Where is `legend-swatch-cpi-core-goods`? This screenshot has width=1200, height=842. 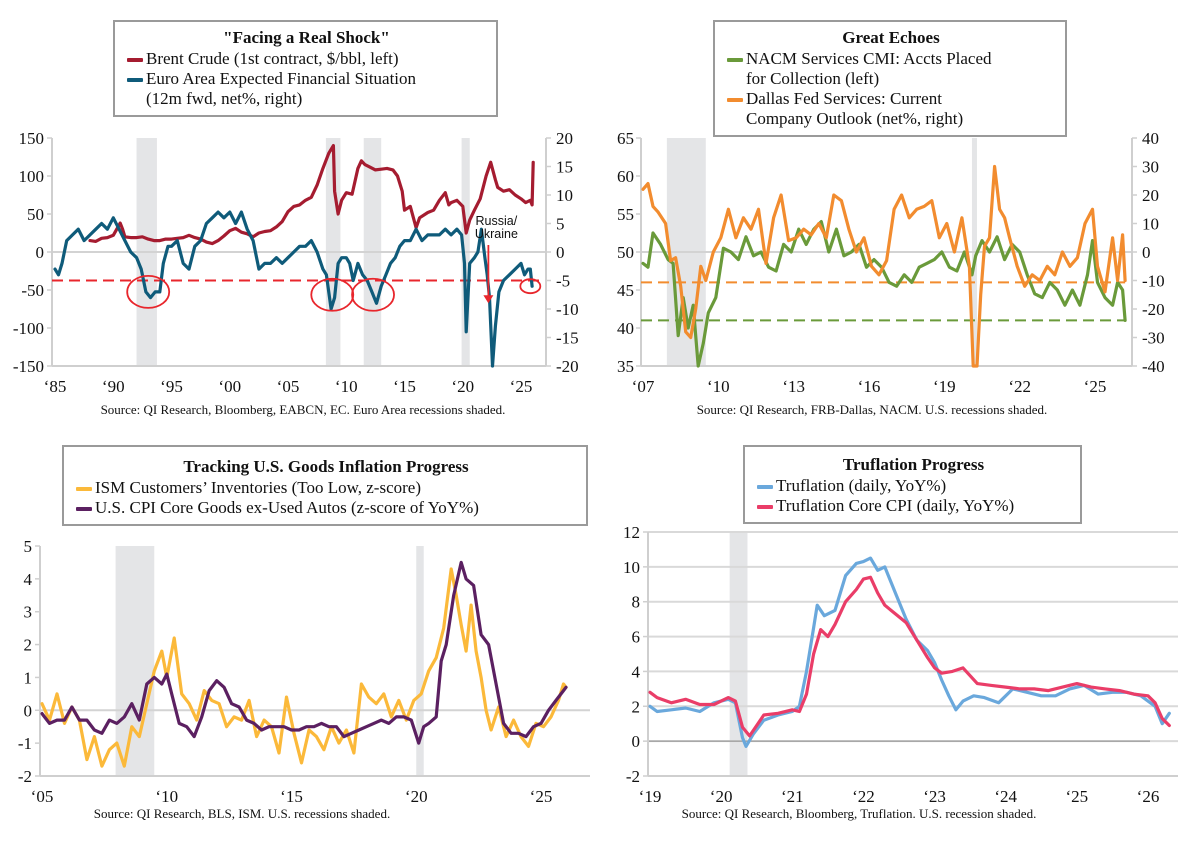
legend-swatch-cpi-core-goods is located at coordinates (84, 509).